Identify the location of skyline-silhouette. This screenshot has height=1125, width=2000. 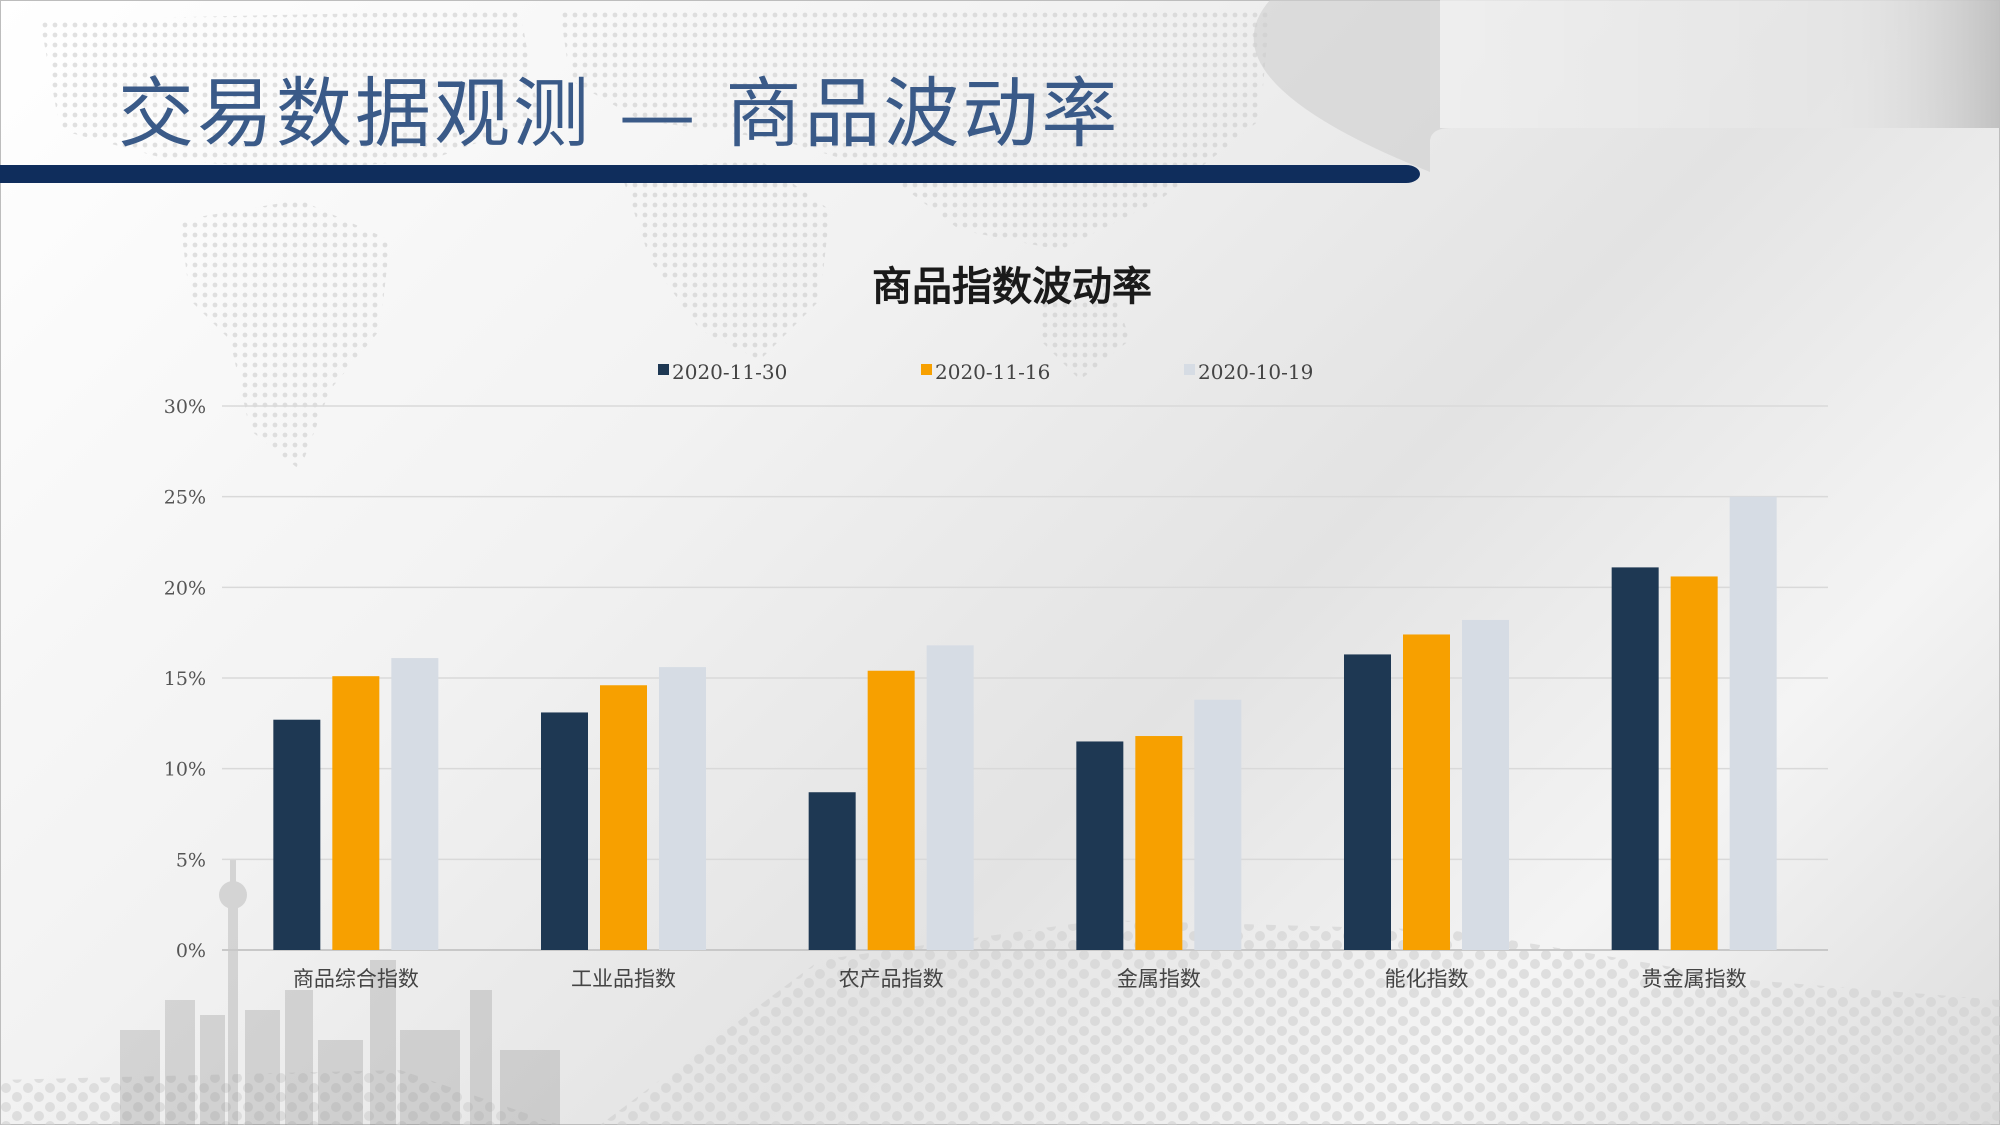
(340, 992).